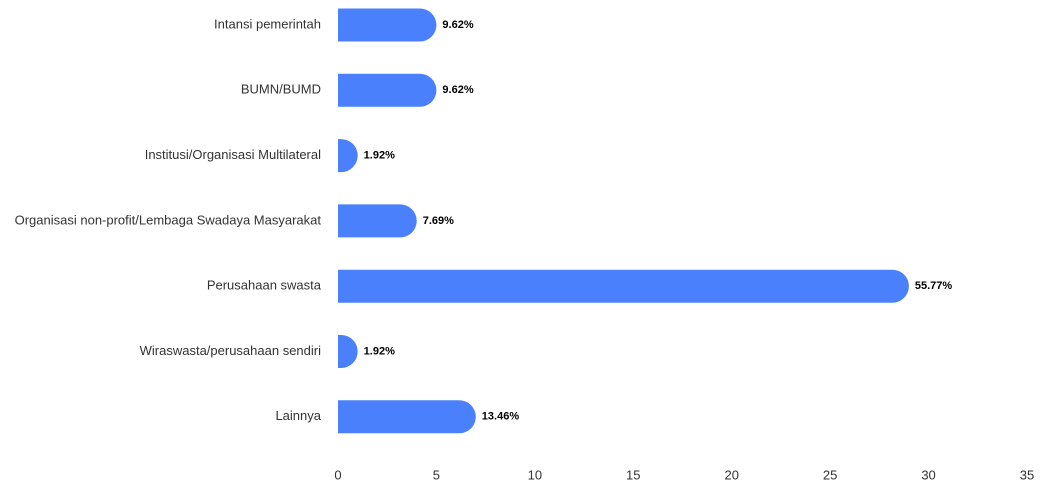 Image resolution: width=1040 pixels, height=483 pixels. What do you see at coordinates (684, 474) in the screenshot?
I see `x-axis-ticks: 0 5 10 15 20 25 30 35` at bounding box center [684, 474].